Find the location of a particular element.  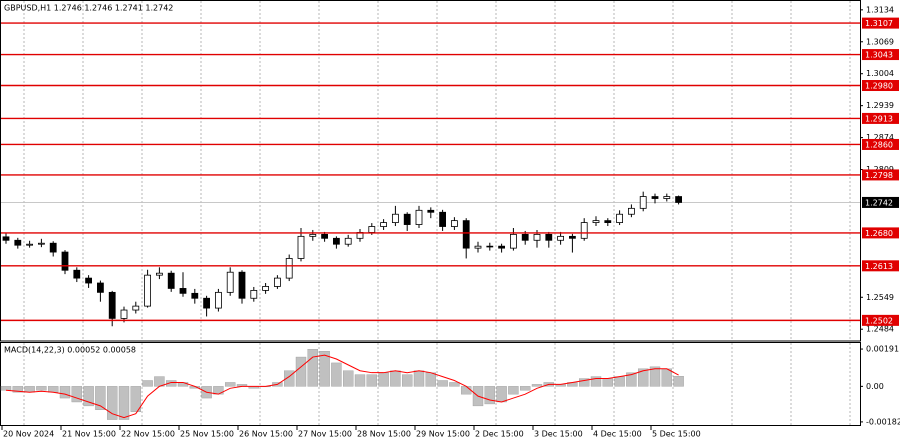

x-tick-label: 20 Nov 2024 is located at coordinates (28, 434).